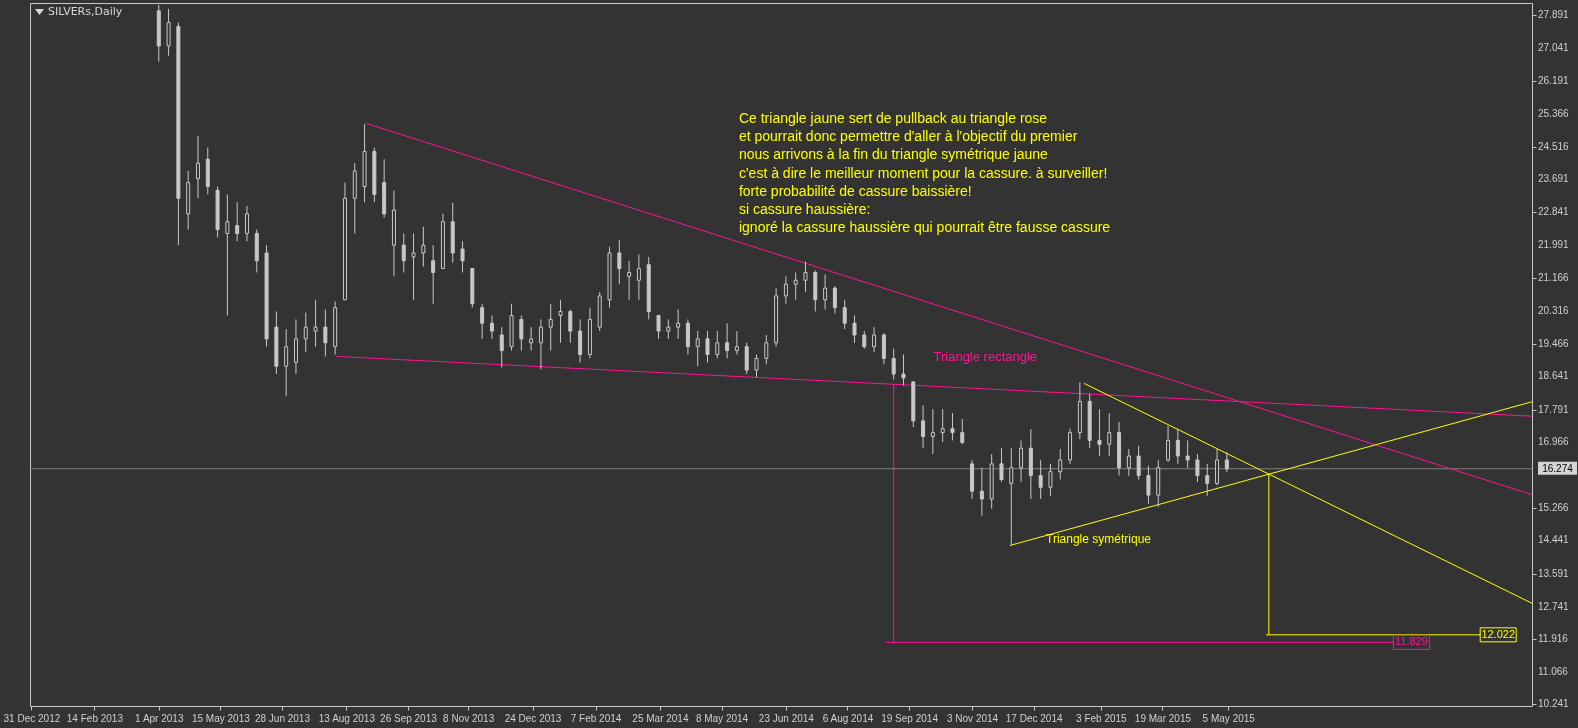 This screenshot has width=1578, height=728. Describe the element at coordinates (1099, 538) in the screenshot. I see `annotation: Triangle symétrique` at that location.